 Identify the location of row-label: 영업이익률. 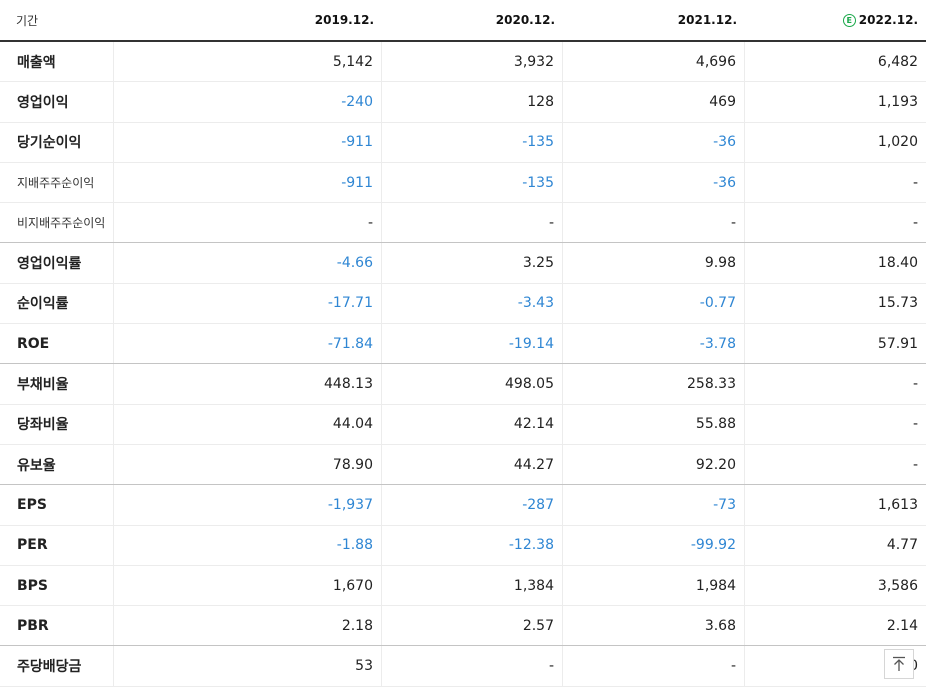
(57, 263).